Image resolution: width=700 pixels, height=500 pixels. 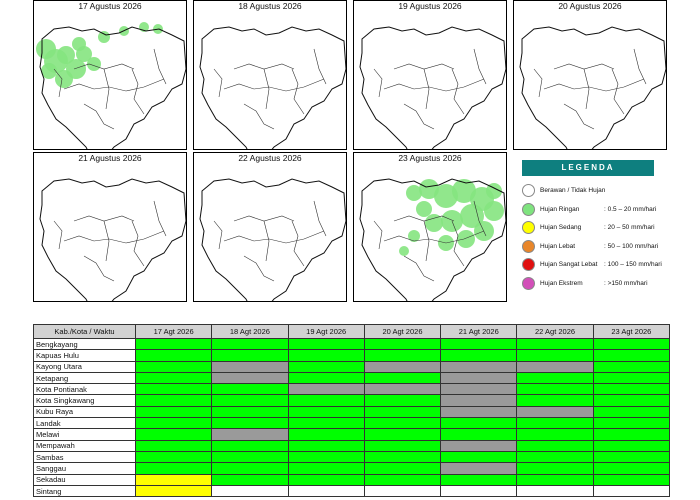 I want to click on panel-date: 20 Agustus 2026, so click(x=590, y=6).